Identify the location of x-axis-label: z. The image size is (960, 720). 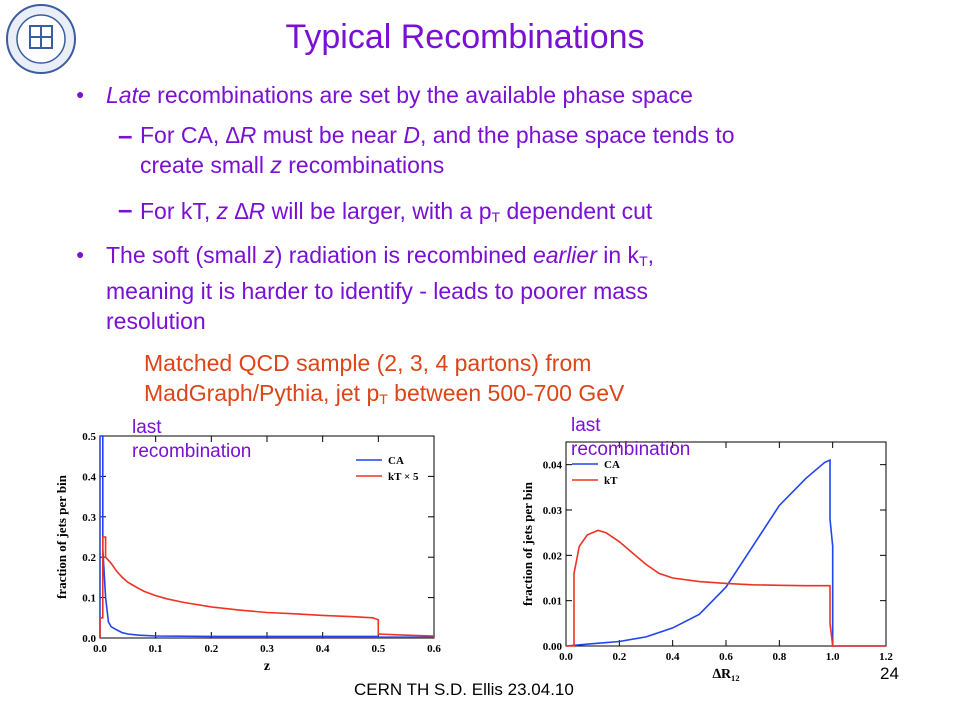
(267, 666).